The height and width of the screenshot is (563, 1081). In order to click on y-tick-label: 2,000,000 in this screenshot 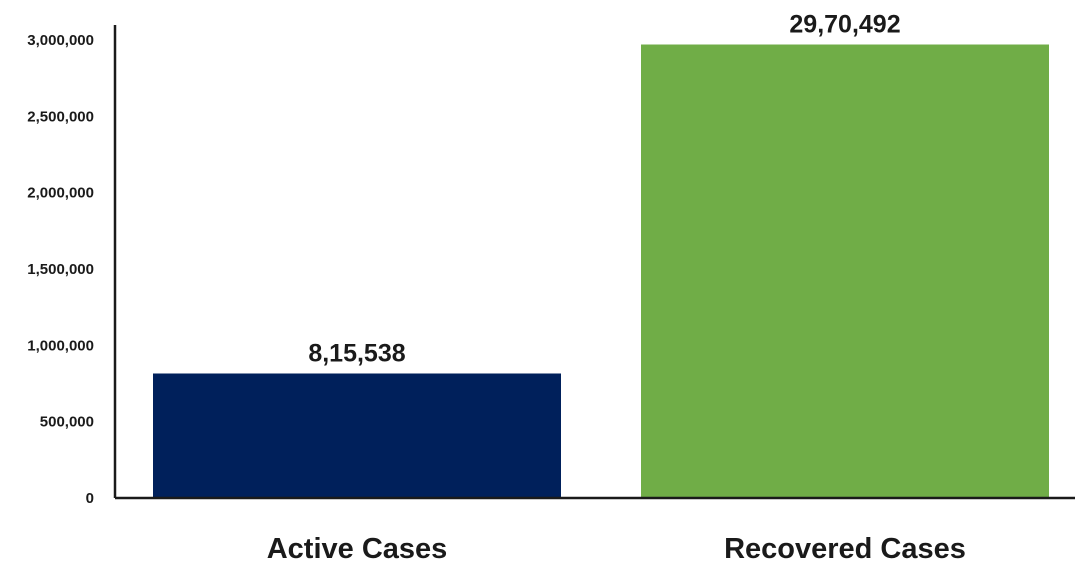, I will do `click(60, 193)`.